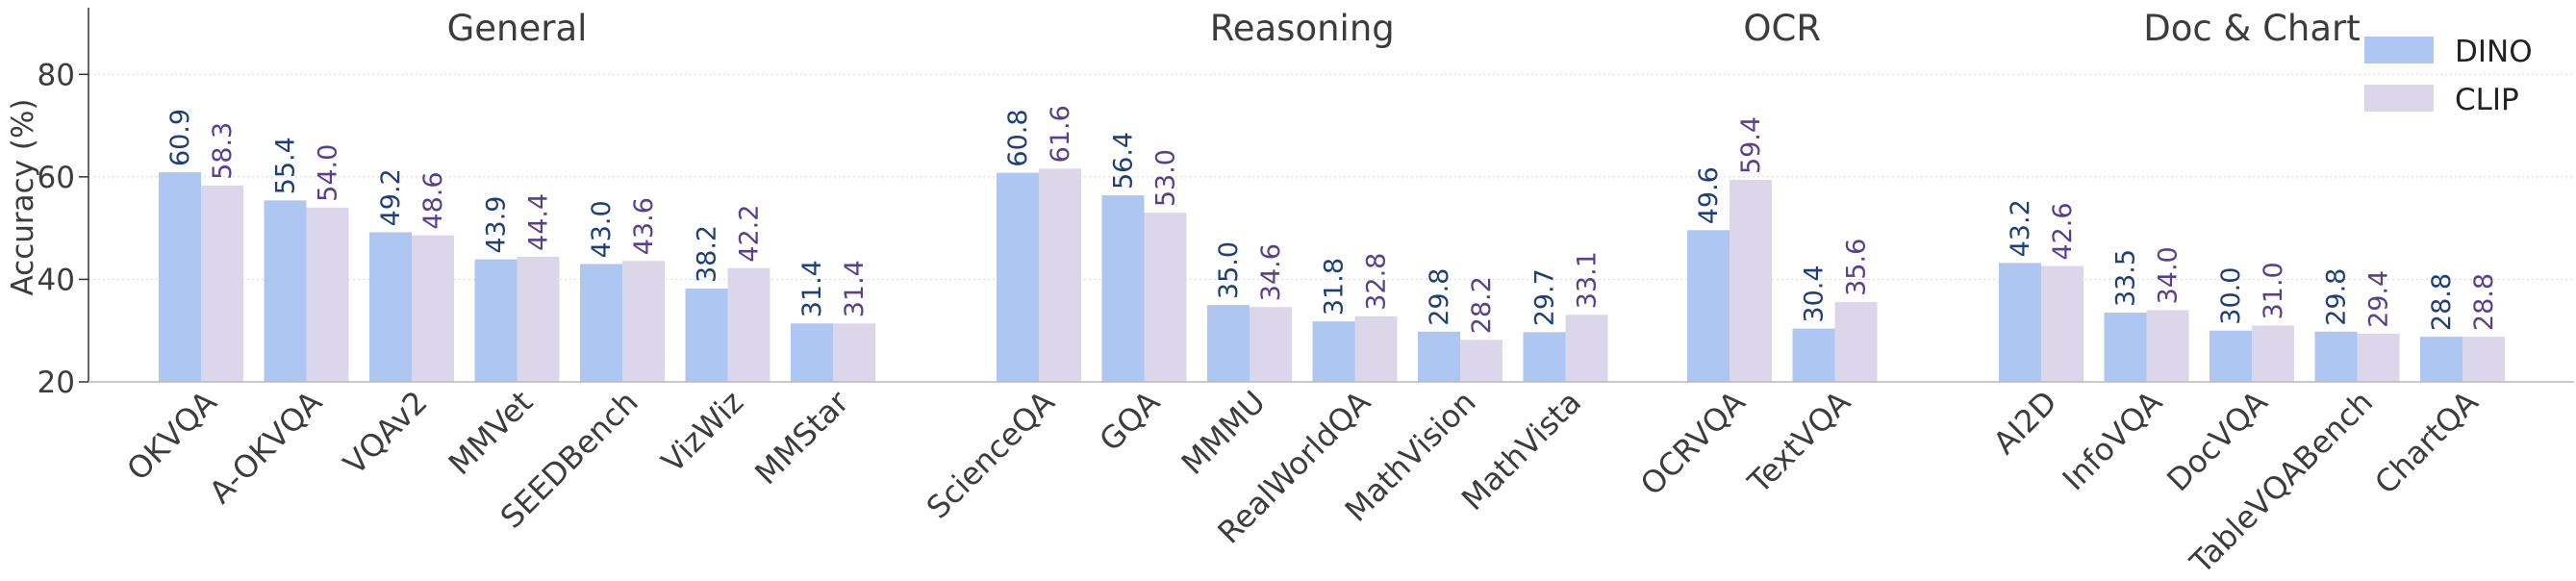 Image resolution: width=2576 pixels, height=581 pixels. I want to click on value-label-clip: 35.6, so click(1857, 267).